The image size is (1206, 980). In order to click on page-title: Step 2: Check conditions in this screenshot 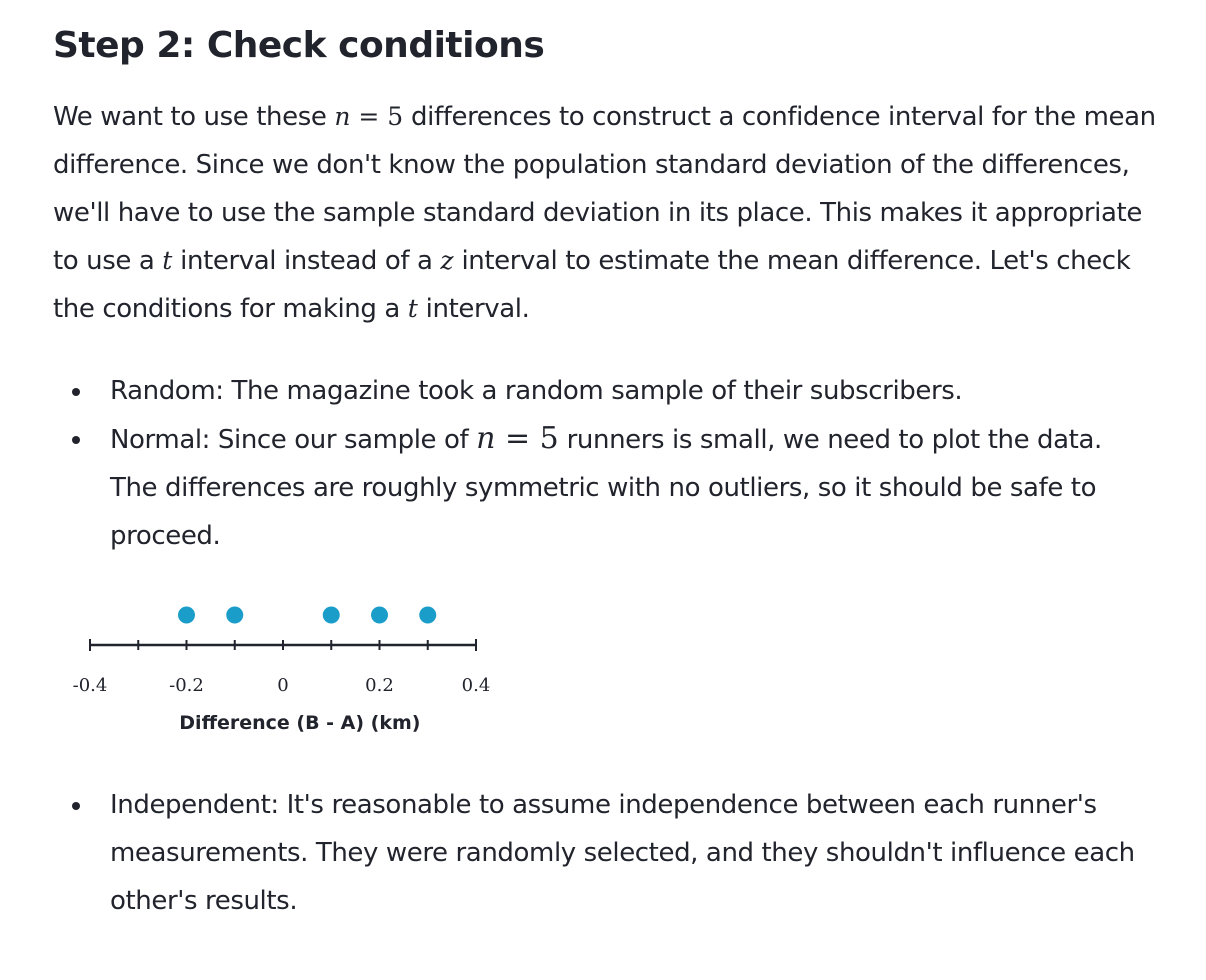, I will do `click(299, 45)`.